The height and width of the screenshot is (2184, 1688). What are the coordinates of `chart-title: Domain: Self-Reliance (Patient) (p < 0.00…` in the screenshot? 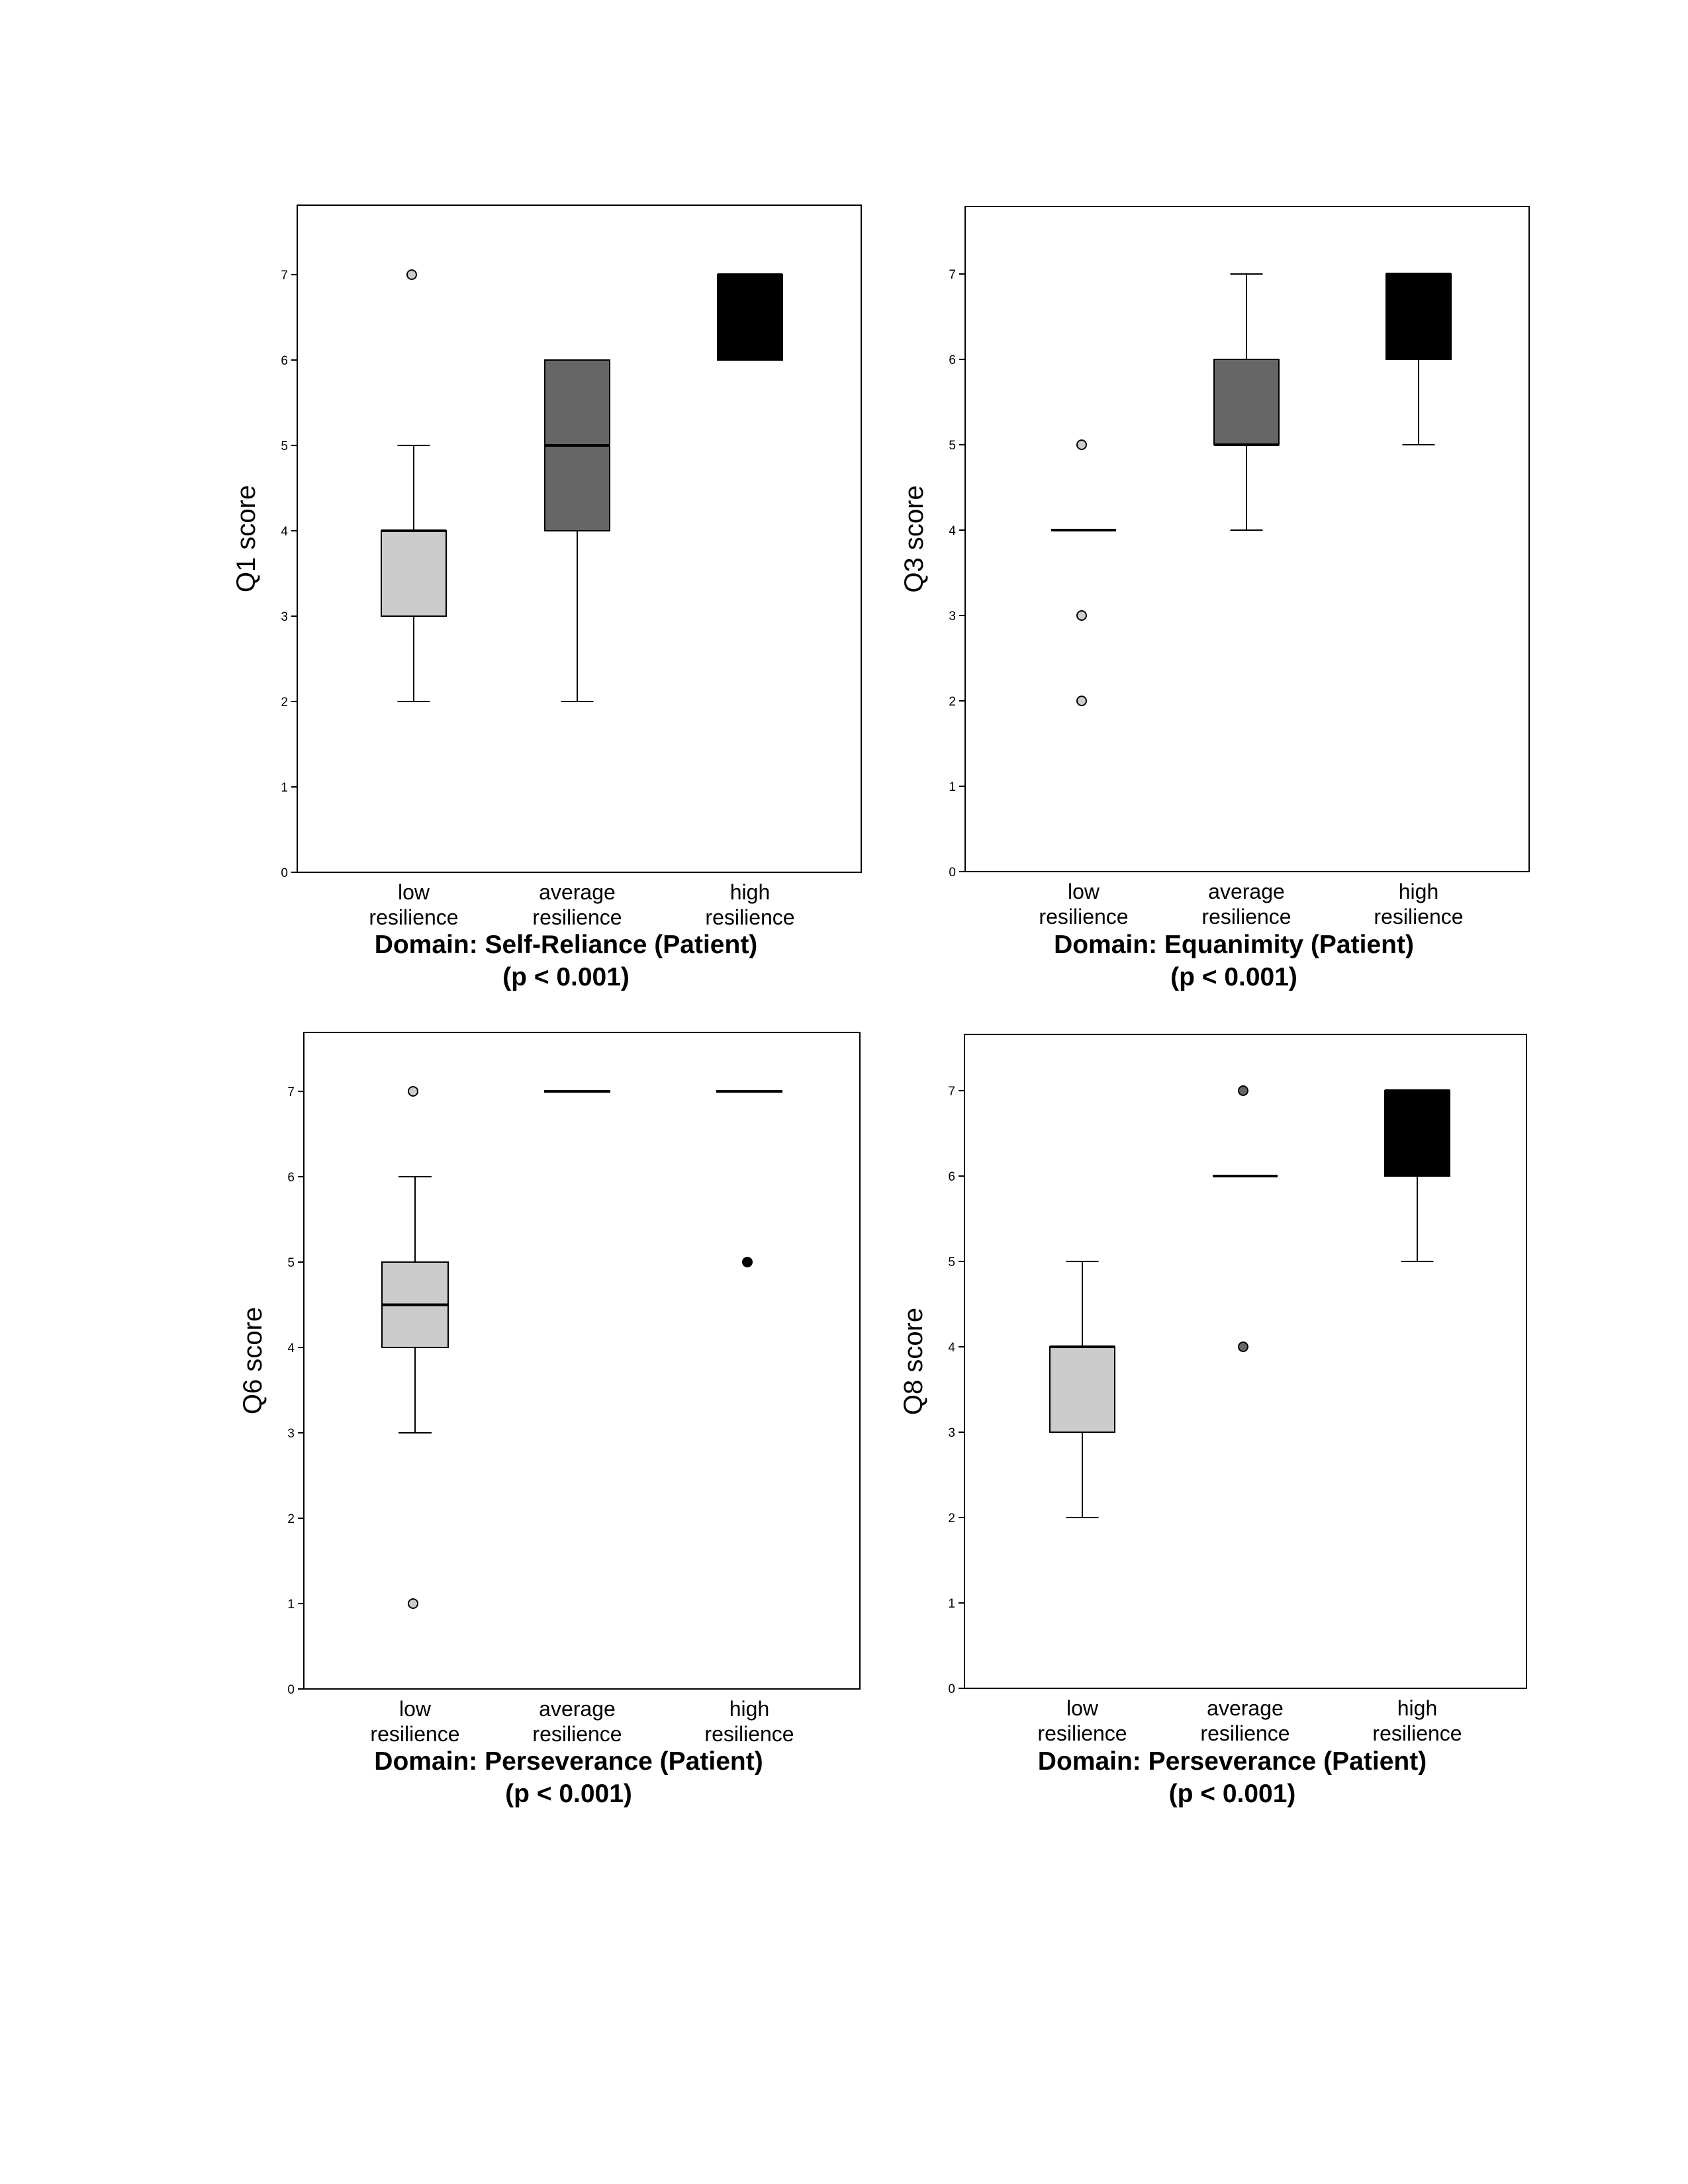 It's located at (566, 961).